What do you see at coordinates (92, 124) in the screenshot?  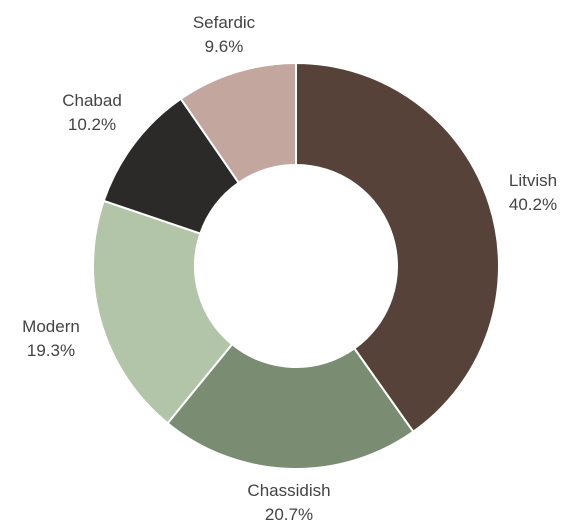 I see `slice-value-chabad: 10.2%` at bounding box center [92, 124].